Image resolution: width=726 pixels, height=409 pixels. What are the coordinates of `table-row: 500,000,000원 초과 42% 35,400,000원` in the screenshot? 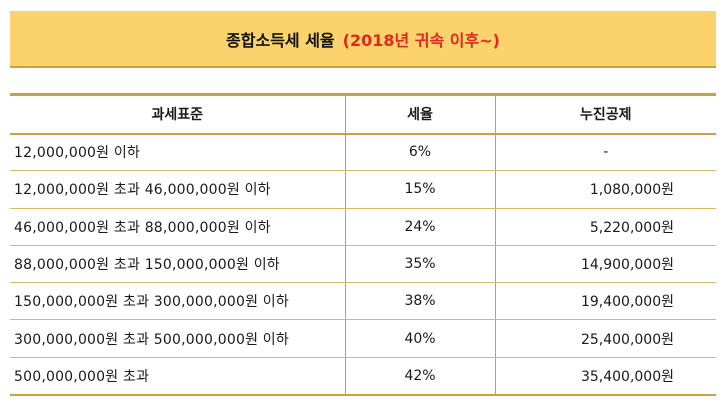 It's located at (363, 376).